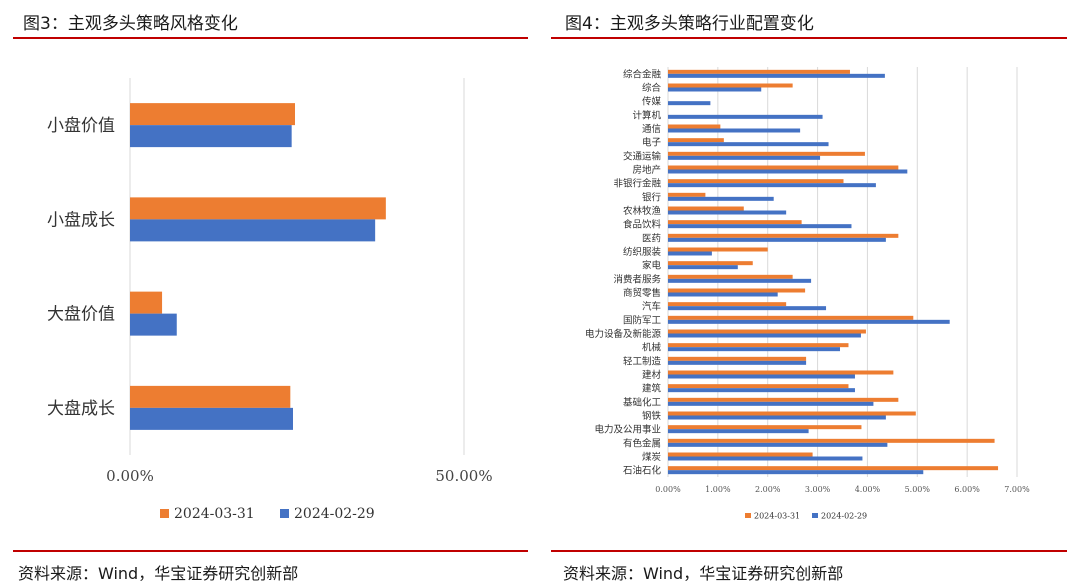  Describe the element at coordinates (81, 315) in the screenshot. I see `y-category-label: 大盘价值` at that location.